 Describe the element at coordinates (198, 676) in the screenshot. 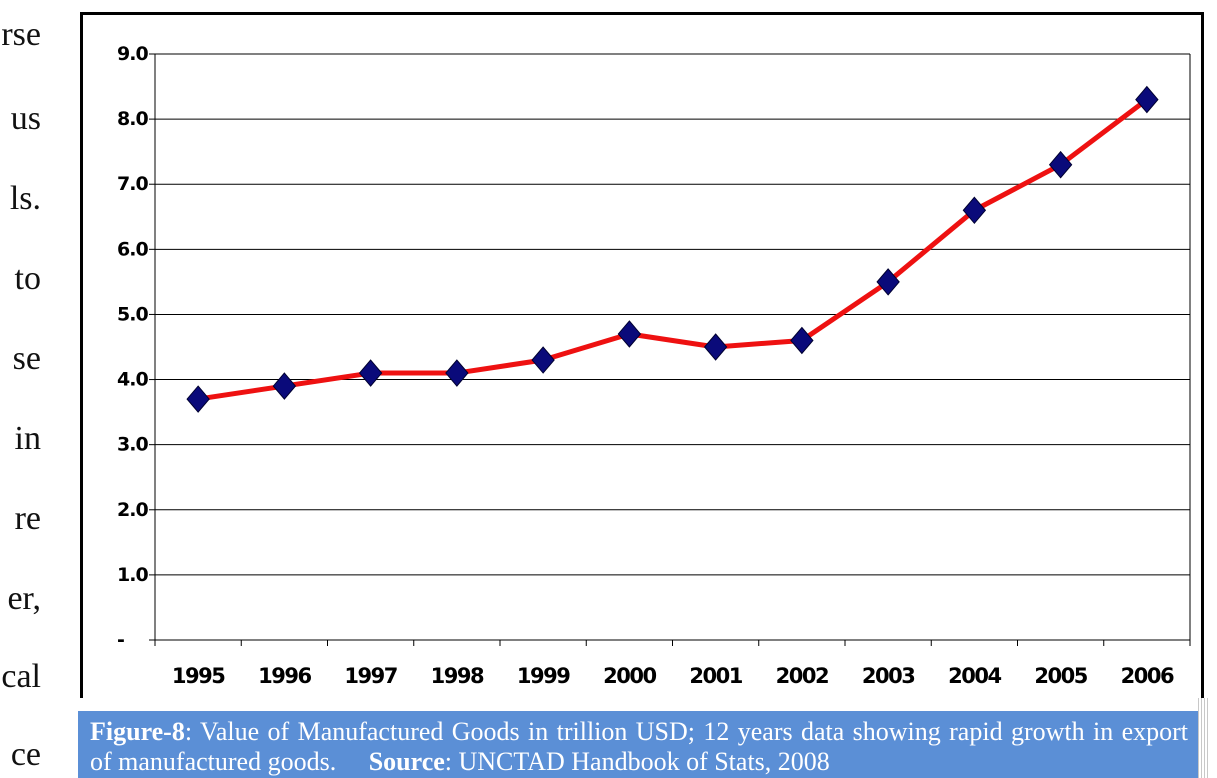

I see `x-tick-label: 1995` at that location.